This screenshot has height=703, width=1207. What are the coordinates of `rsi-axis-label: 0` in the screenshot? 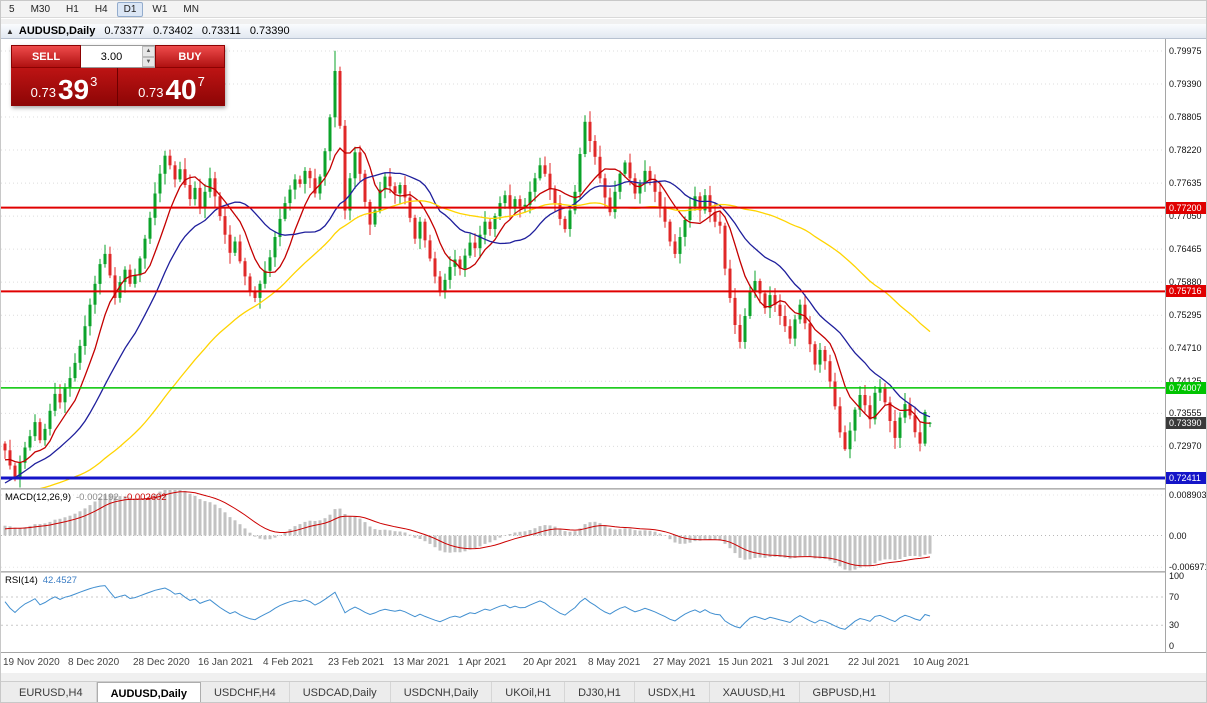 It's located at (1172, 646).